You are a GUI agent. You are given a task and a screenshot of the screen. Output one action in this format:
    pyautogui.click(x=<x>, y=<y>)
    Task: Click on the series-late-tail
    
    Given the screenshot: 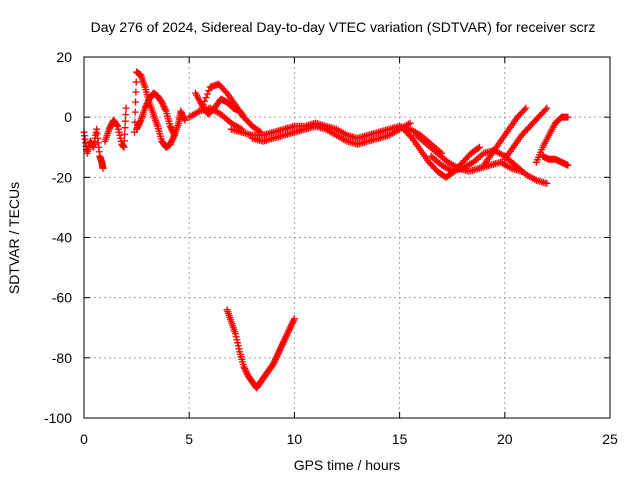 What is the action you would take?
    pyautogui.click(x=555, y=160)
    